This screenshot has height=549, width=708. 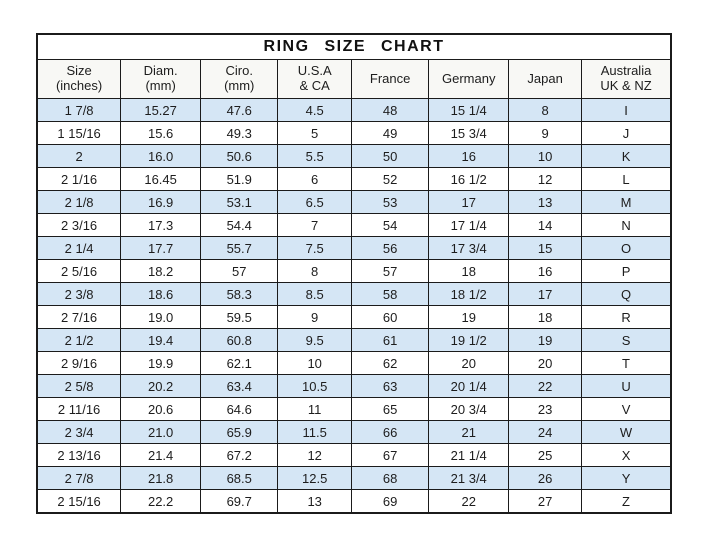 What do you see at coordinates (469, 156) in the screenshot?
I see `cell-germany: 16` at bounding box center [469, 156].